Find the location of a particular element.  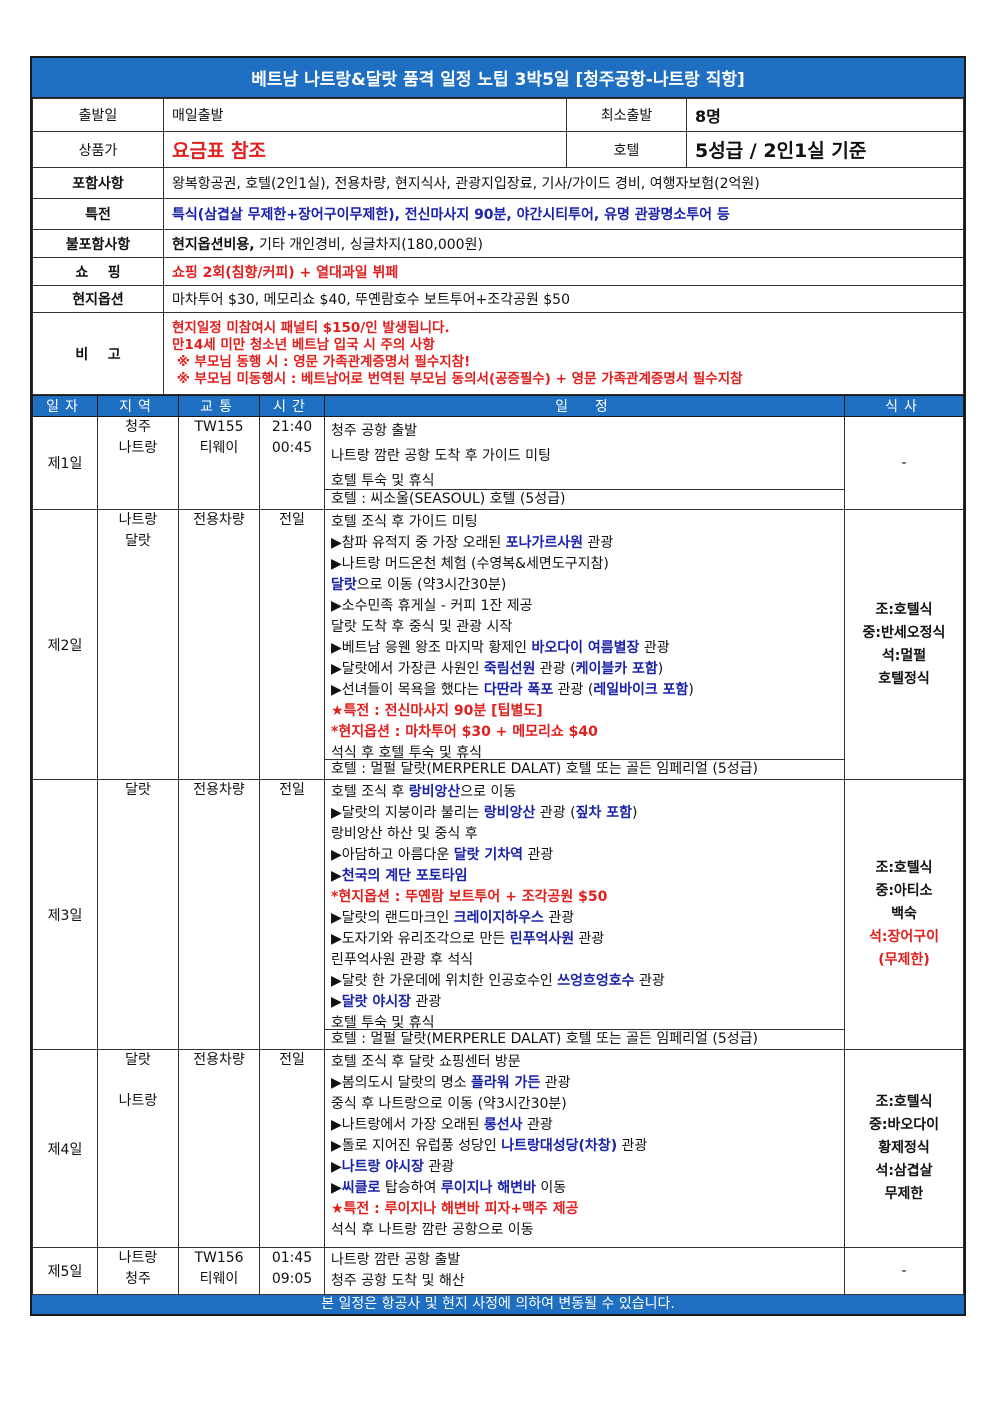

schedule-line: 나트랑 깜란 공항 출발 is located at coordinates (584, 1260).